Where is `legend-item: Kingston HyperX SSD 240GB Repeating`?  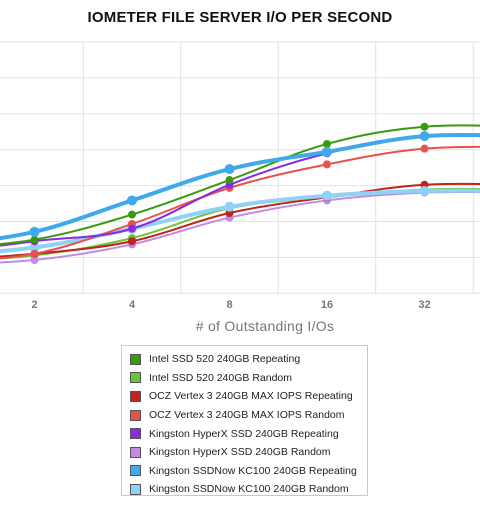
legend-item: Kingston HyperX SSD 240GB Repeating is located at coordinates (248, 433).